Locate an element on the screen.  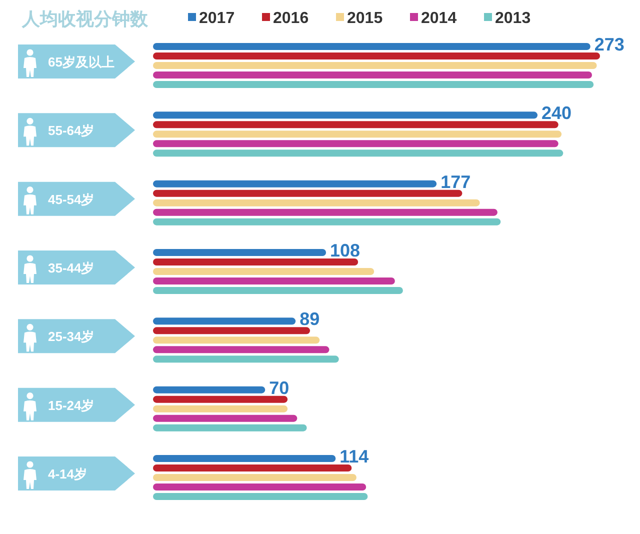
y-tick-label: 4-14岁 is located at coordinates (68, 474).